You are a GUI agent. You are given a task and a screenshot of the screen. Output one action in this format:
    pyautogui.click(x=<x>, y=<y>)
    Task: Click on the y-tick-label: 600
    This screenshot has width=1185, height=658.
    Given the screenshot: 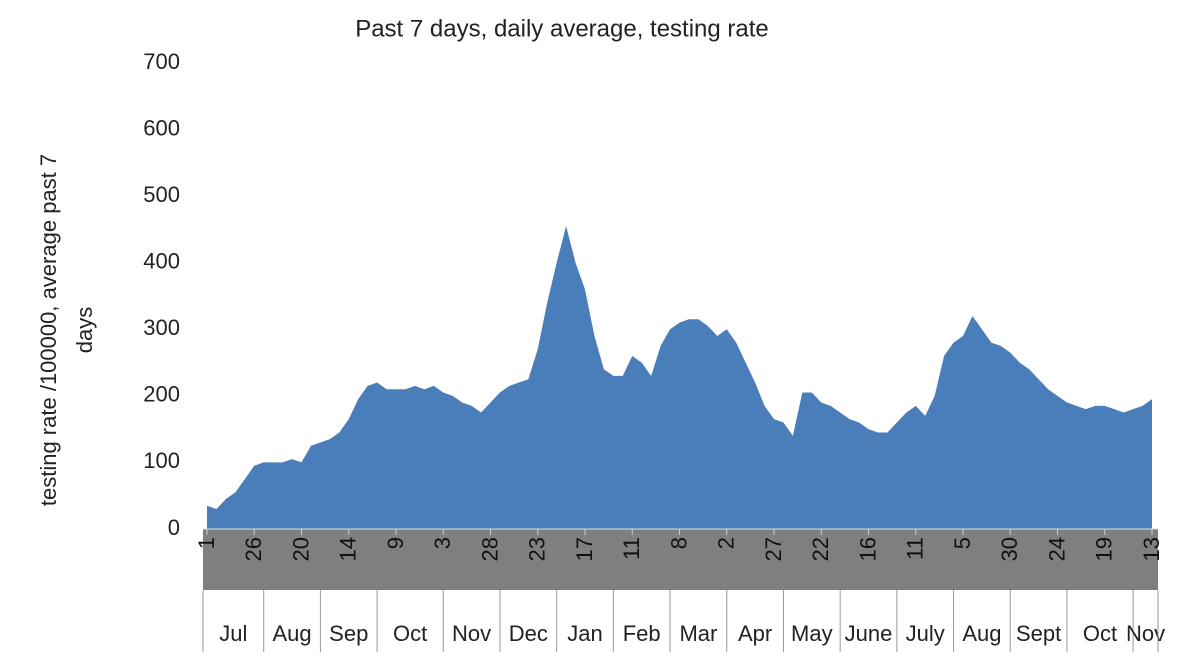 What is the action you would take?
    pyautogui.click(x=161, y=127)
    